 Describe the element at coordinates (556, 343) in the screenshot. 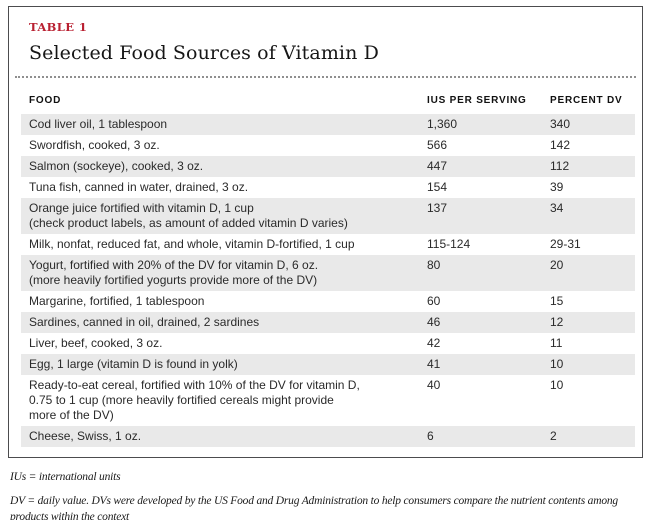

I see `percent-dv-cell: 11` at that location.